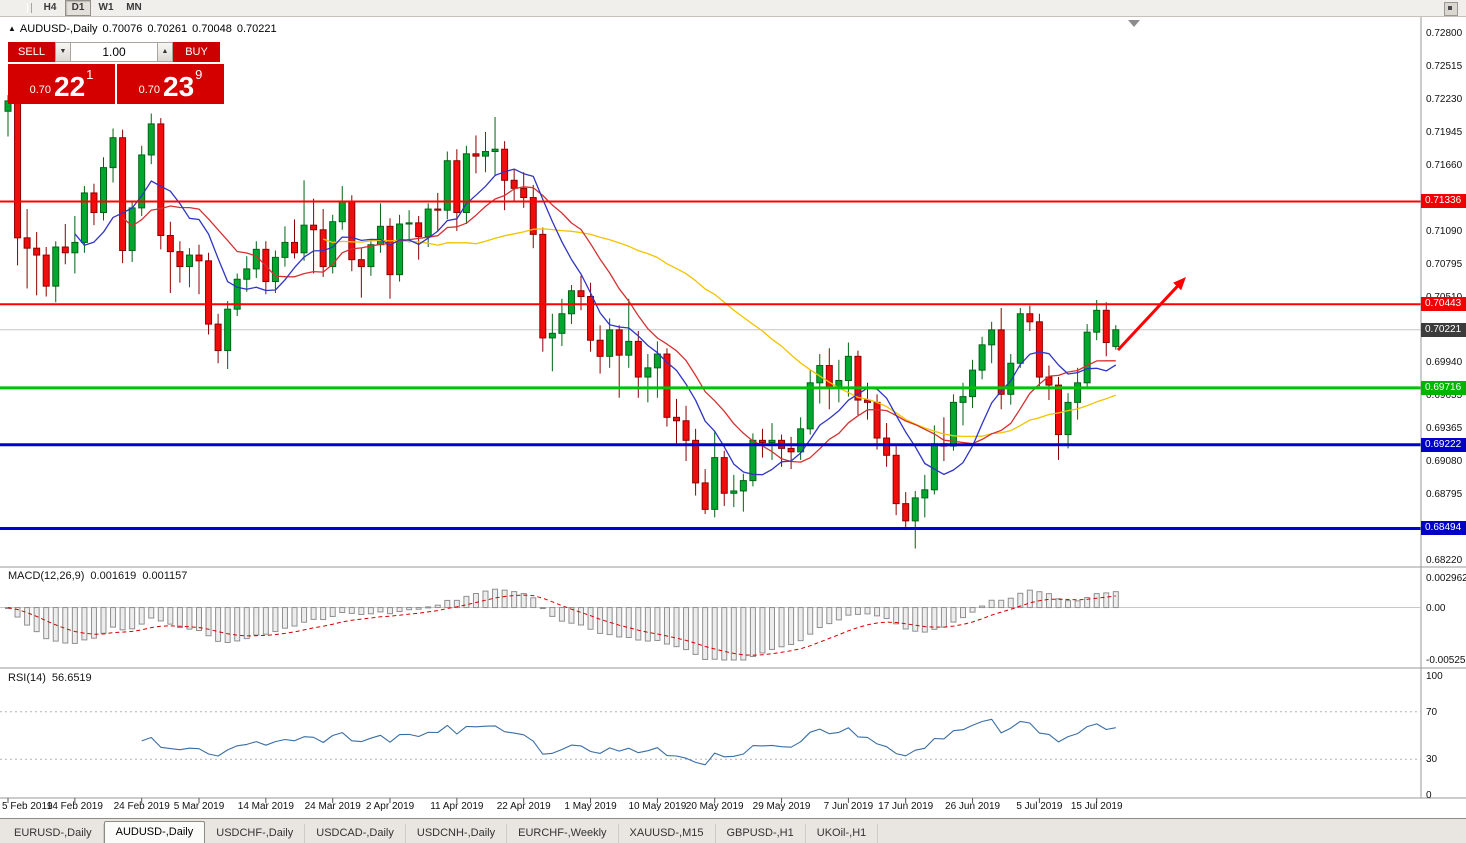  I want to click on volume-increase-button: ▲, so click(165, 52).